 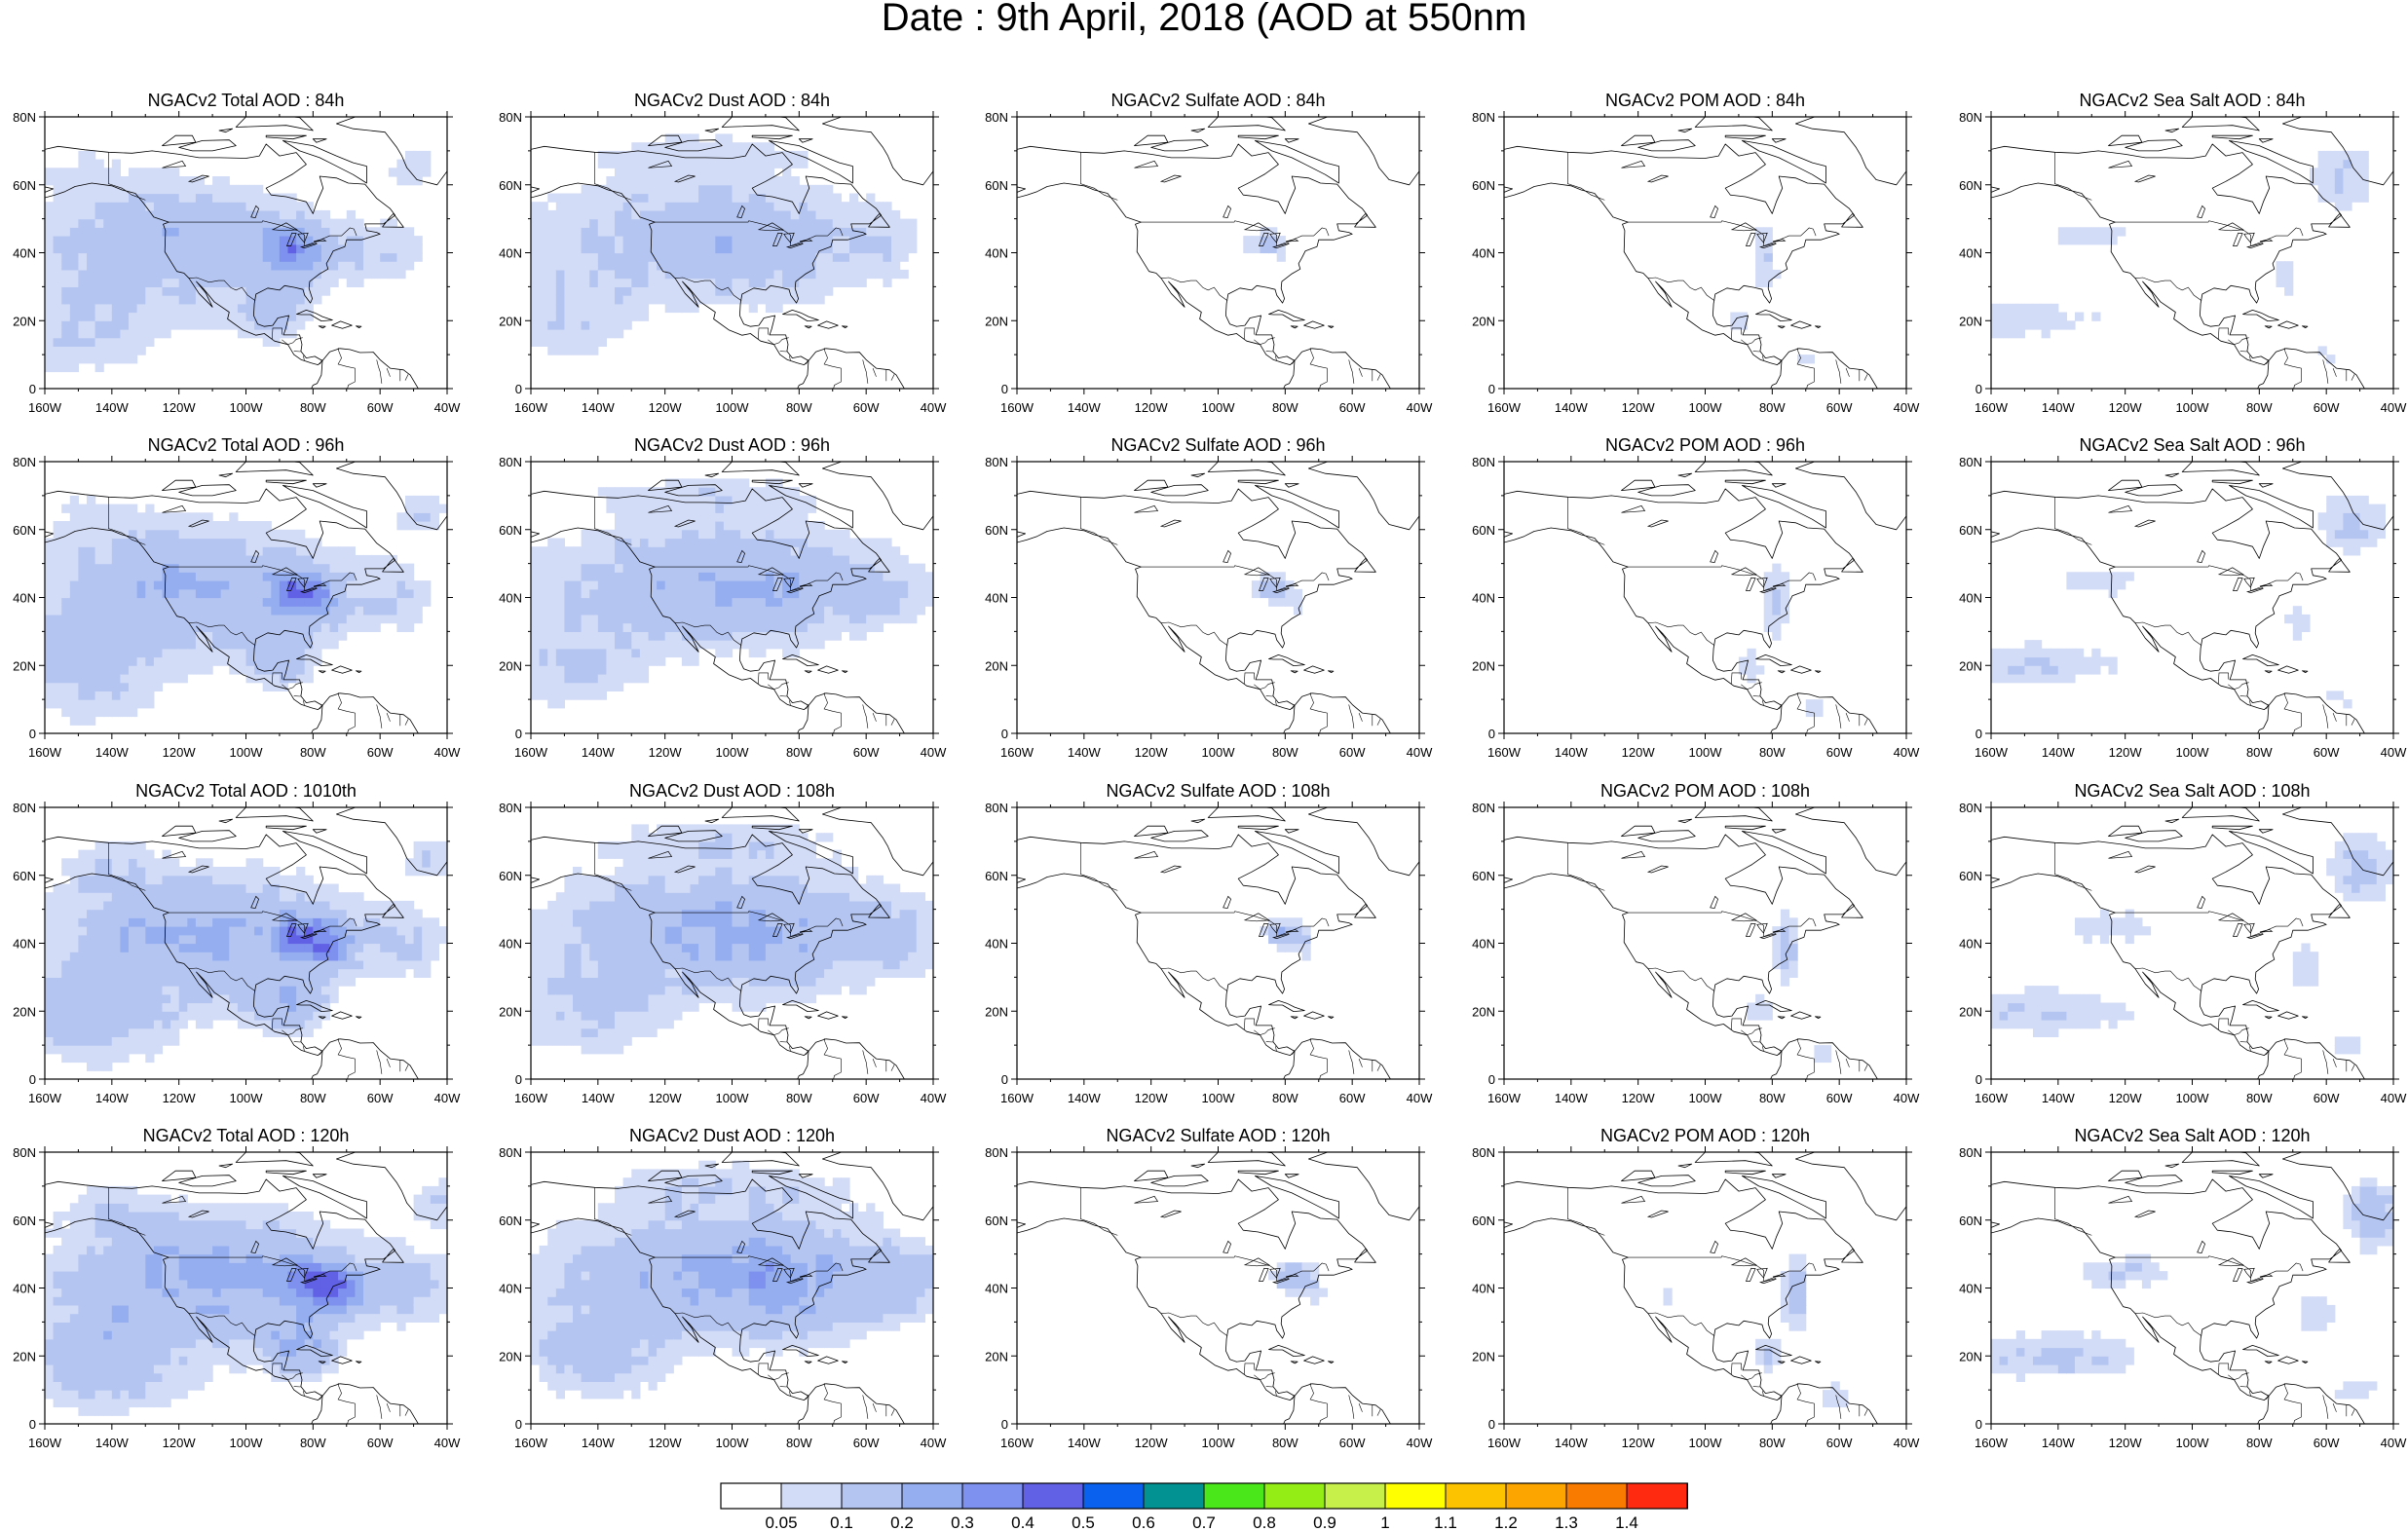 I want to click on colorbar-label: 0.6, so click(x=1143, y=1522).